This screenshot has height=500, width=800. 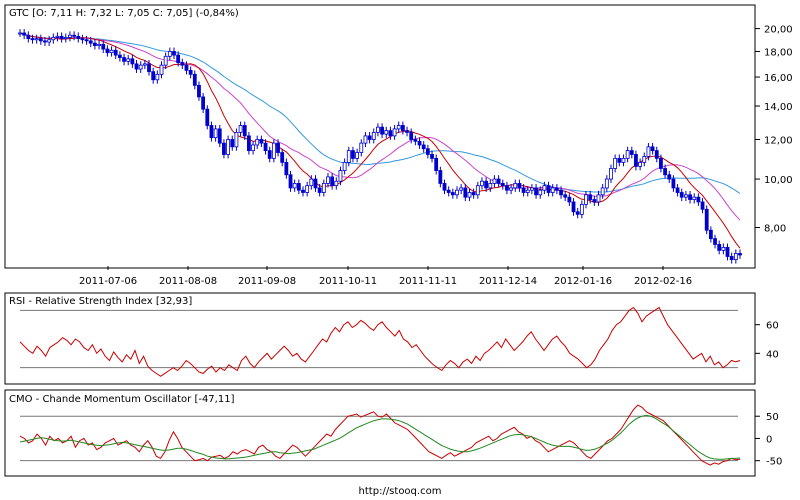 I want to click on cmo-series, so click(x=380, y=435).